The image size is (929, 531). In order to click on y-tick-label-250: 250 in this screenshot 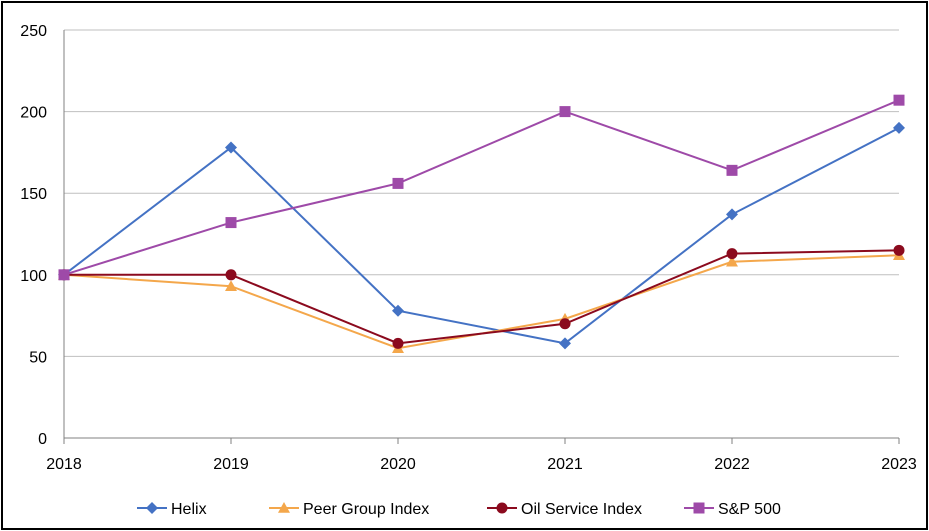, I will do `click(33, 31)`.